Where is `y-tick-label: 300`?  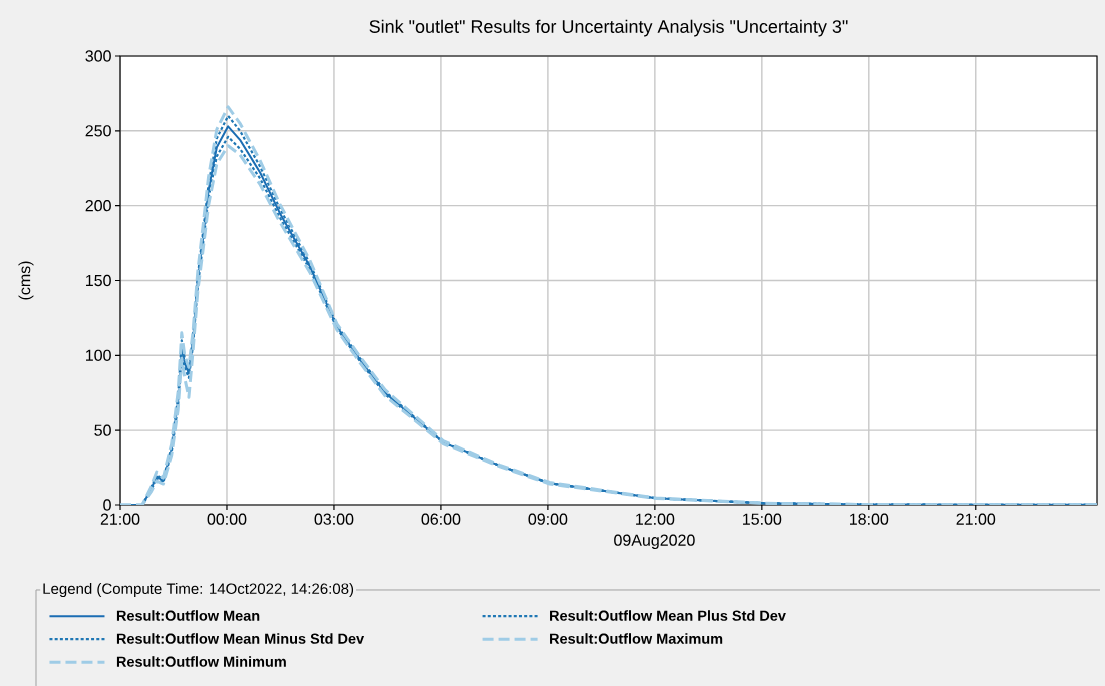 y-tick-label: 300 is located at coordinates (98, 56).